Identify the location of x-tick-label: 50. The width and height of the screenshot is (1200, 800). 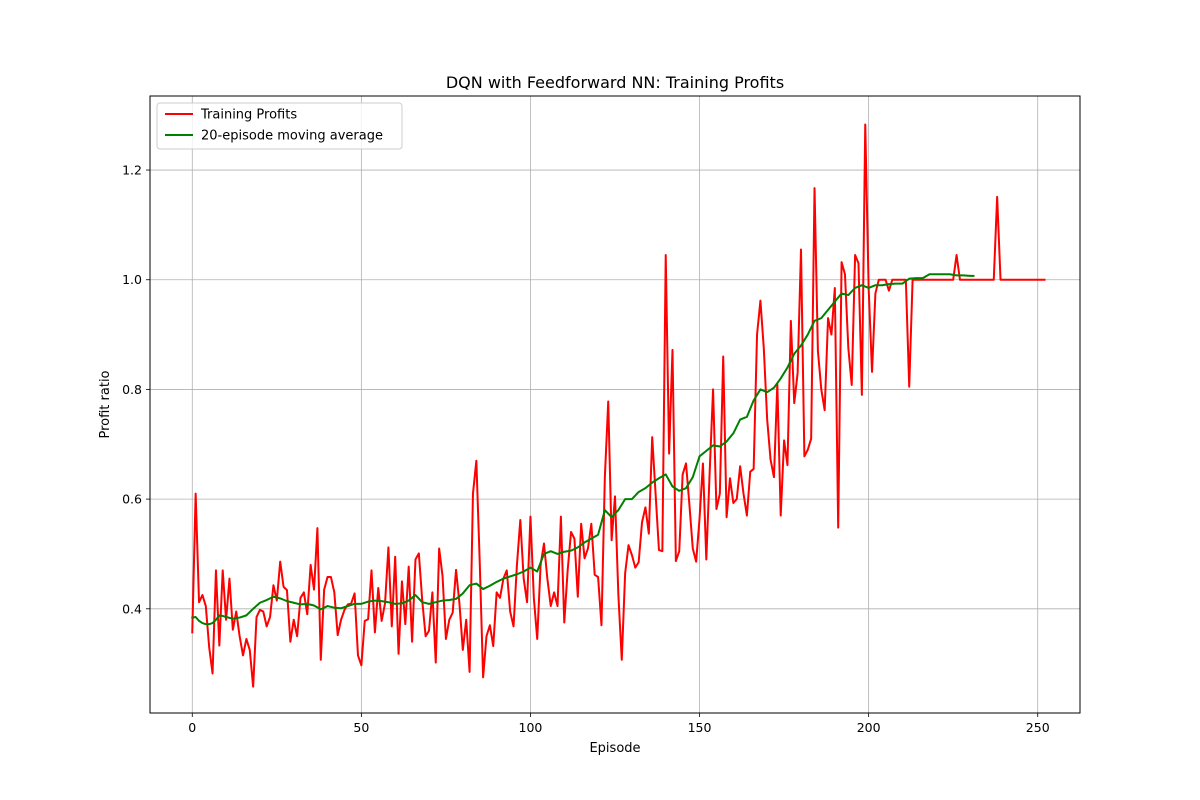
(361, 727).